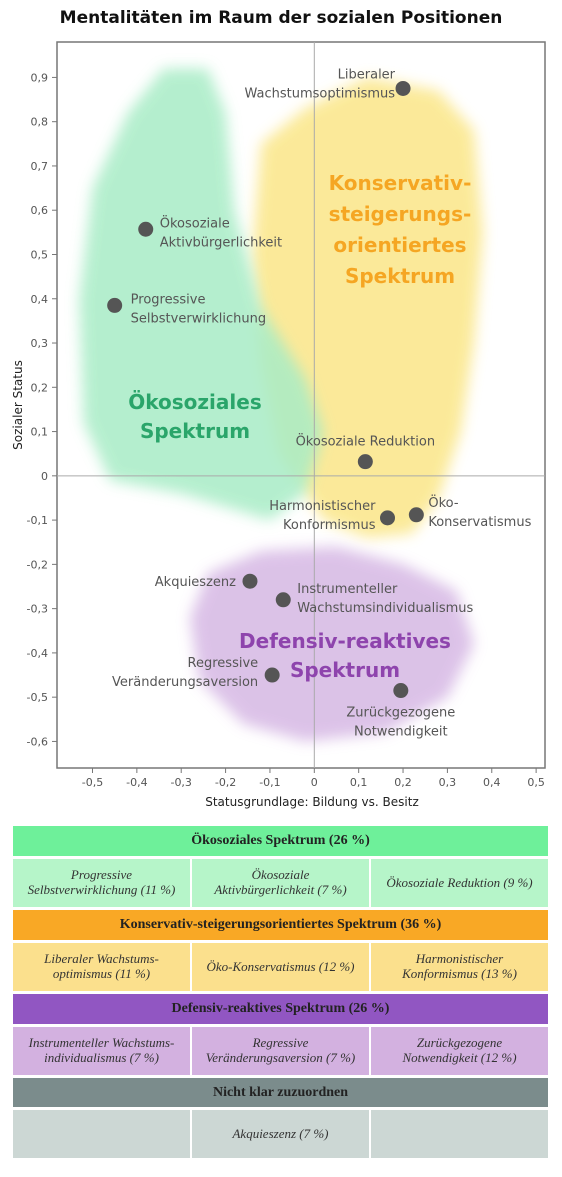  What do you see at coordinates (314, 782) in the screenshot?
I see `x-tick-label: 0` at bounding box center [314, 782].